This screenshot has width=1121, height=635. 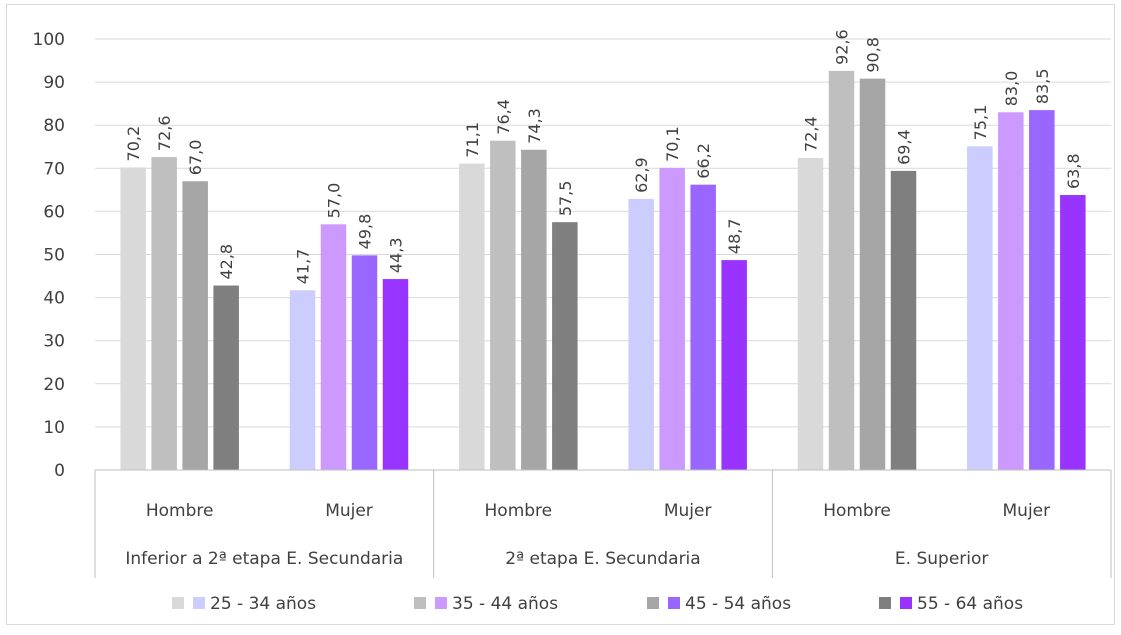 I want to click on bar-value-label: 57,5, so click(x=565, y=199).